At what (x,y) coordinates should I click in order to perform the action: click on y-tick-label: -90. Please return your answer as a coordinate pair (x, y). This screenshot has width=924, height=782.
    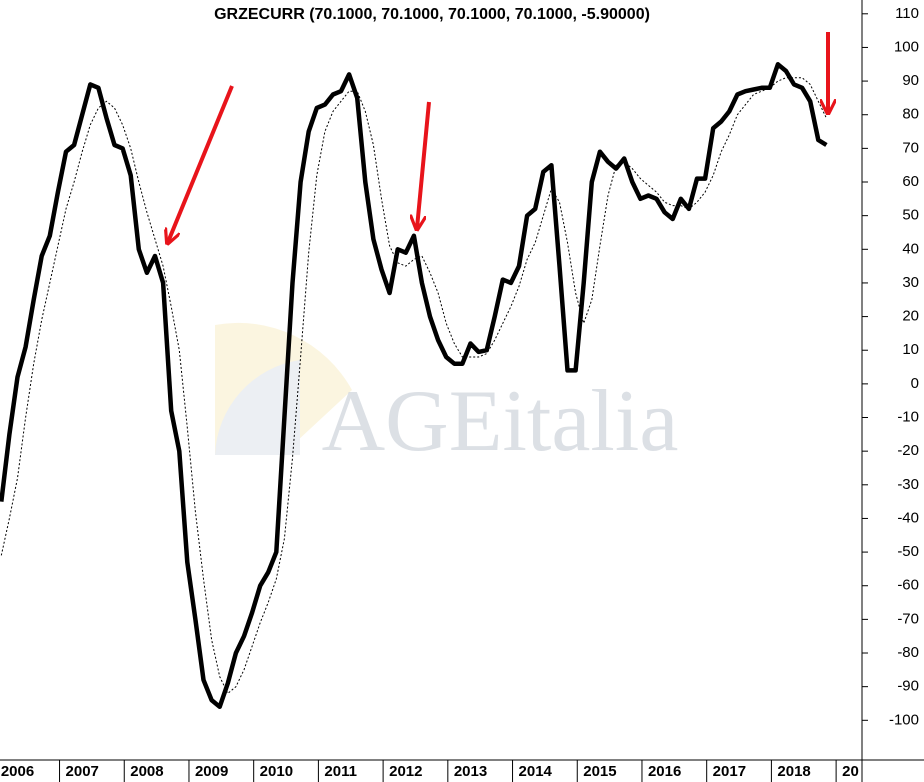
    Looking at the image, I should click on (908, 686).